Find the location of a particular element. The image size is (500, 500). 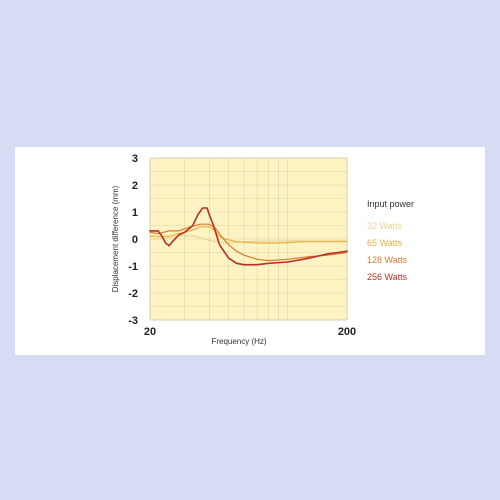

x-tick-label: 200 is located at coordinates (347, 332).